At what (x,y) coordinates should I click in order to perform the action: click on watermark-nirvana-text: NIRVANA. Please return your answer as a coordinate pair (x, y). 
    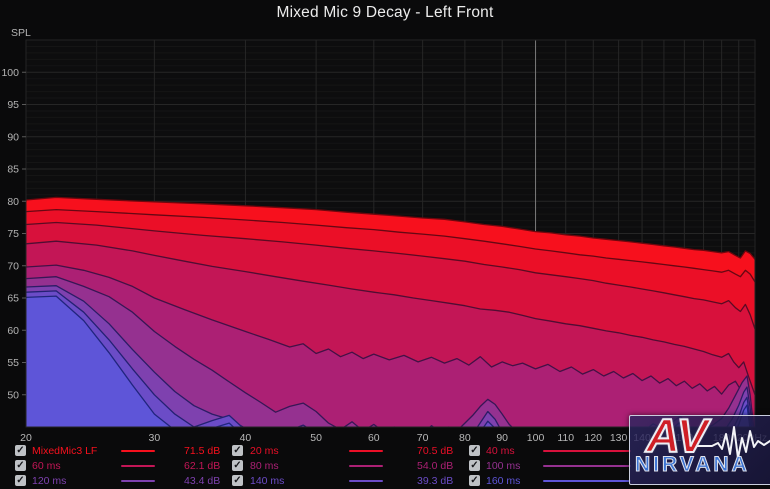
    Looking at the image, I should click on (692, 465).